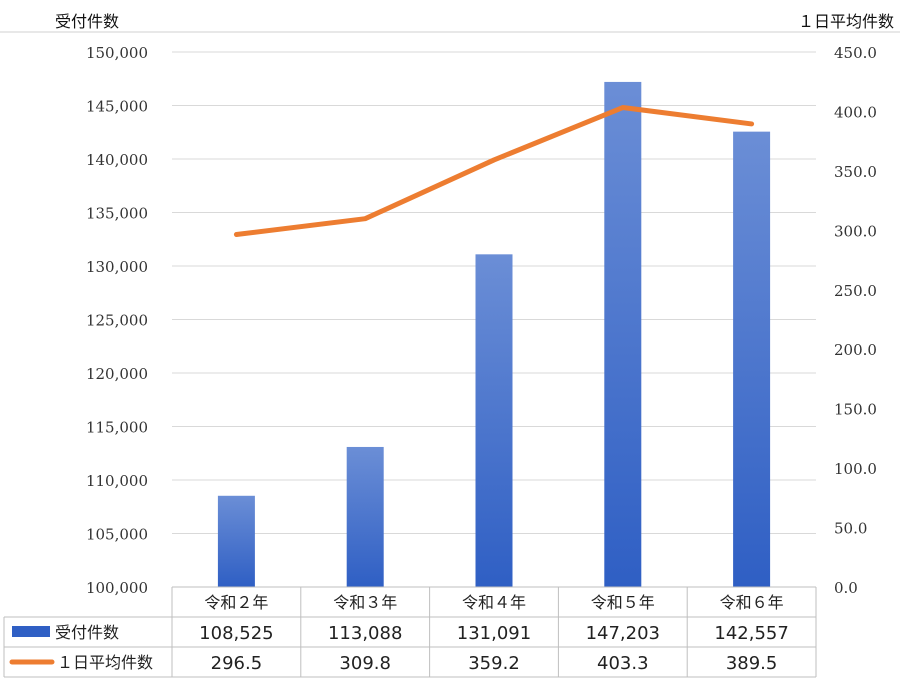 This screenshot has width=900, height=693. What do you see at coordinates (855, 231) in the screenshot?
I see `right-tick-label: 300.0` at bounding box center [855, 231].